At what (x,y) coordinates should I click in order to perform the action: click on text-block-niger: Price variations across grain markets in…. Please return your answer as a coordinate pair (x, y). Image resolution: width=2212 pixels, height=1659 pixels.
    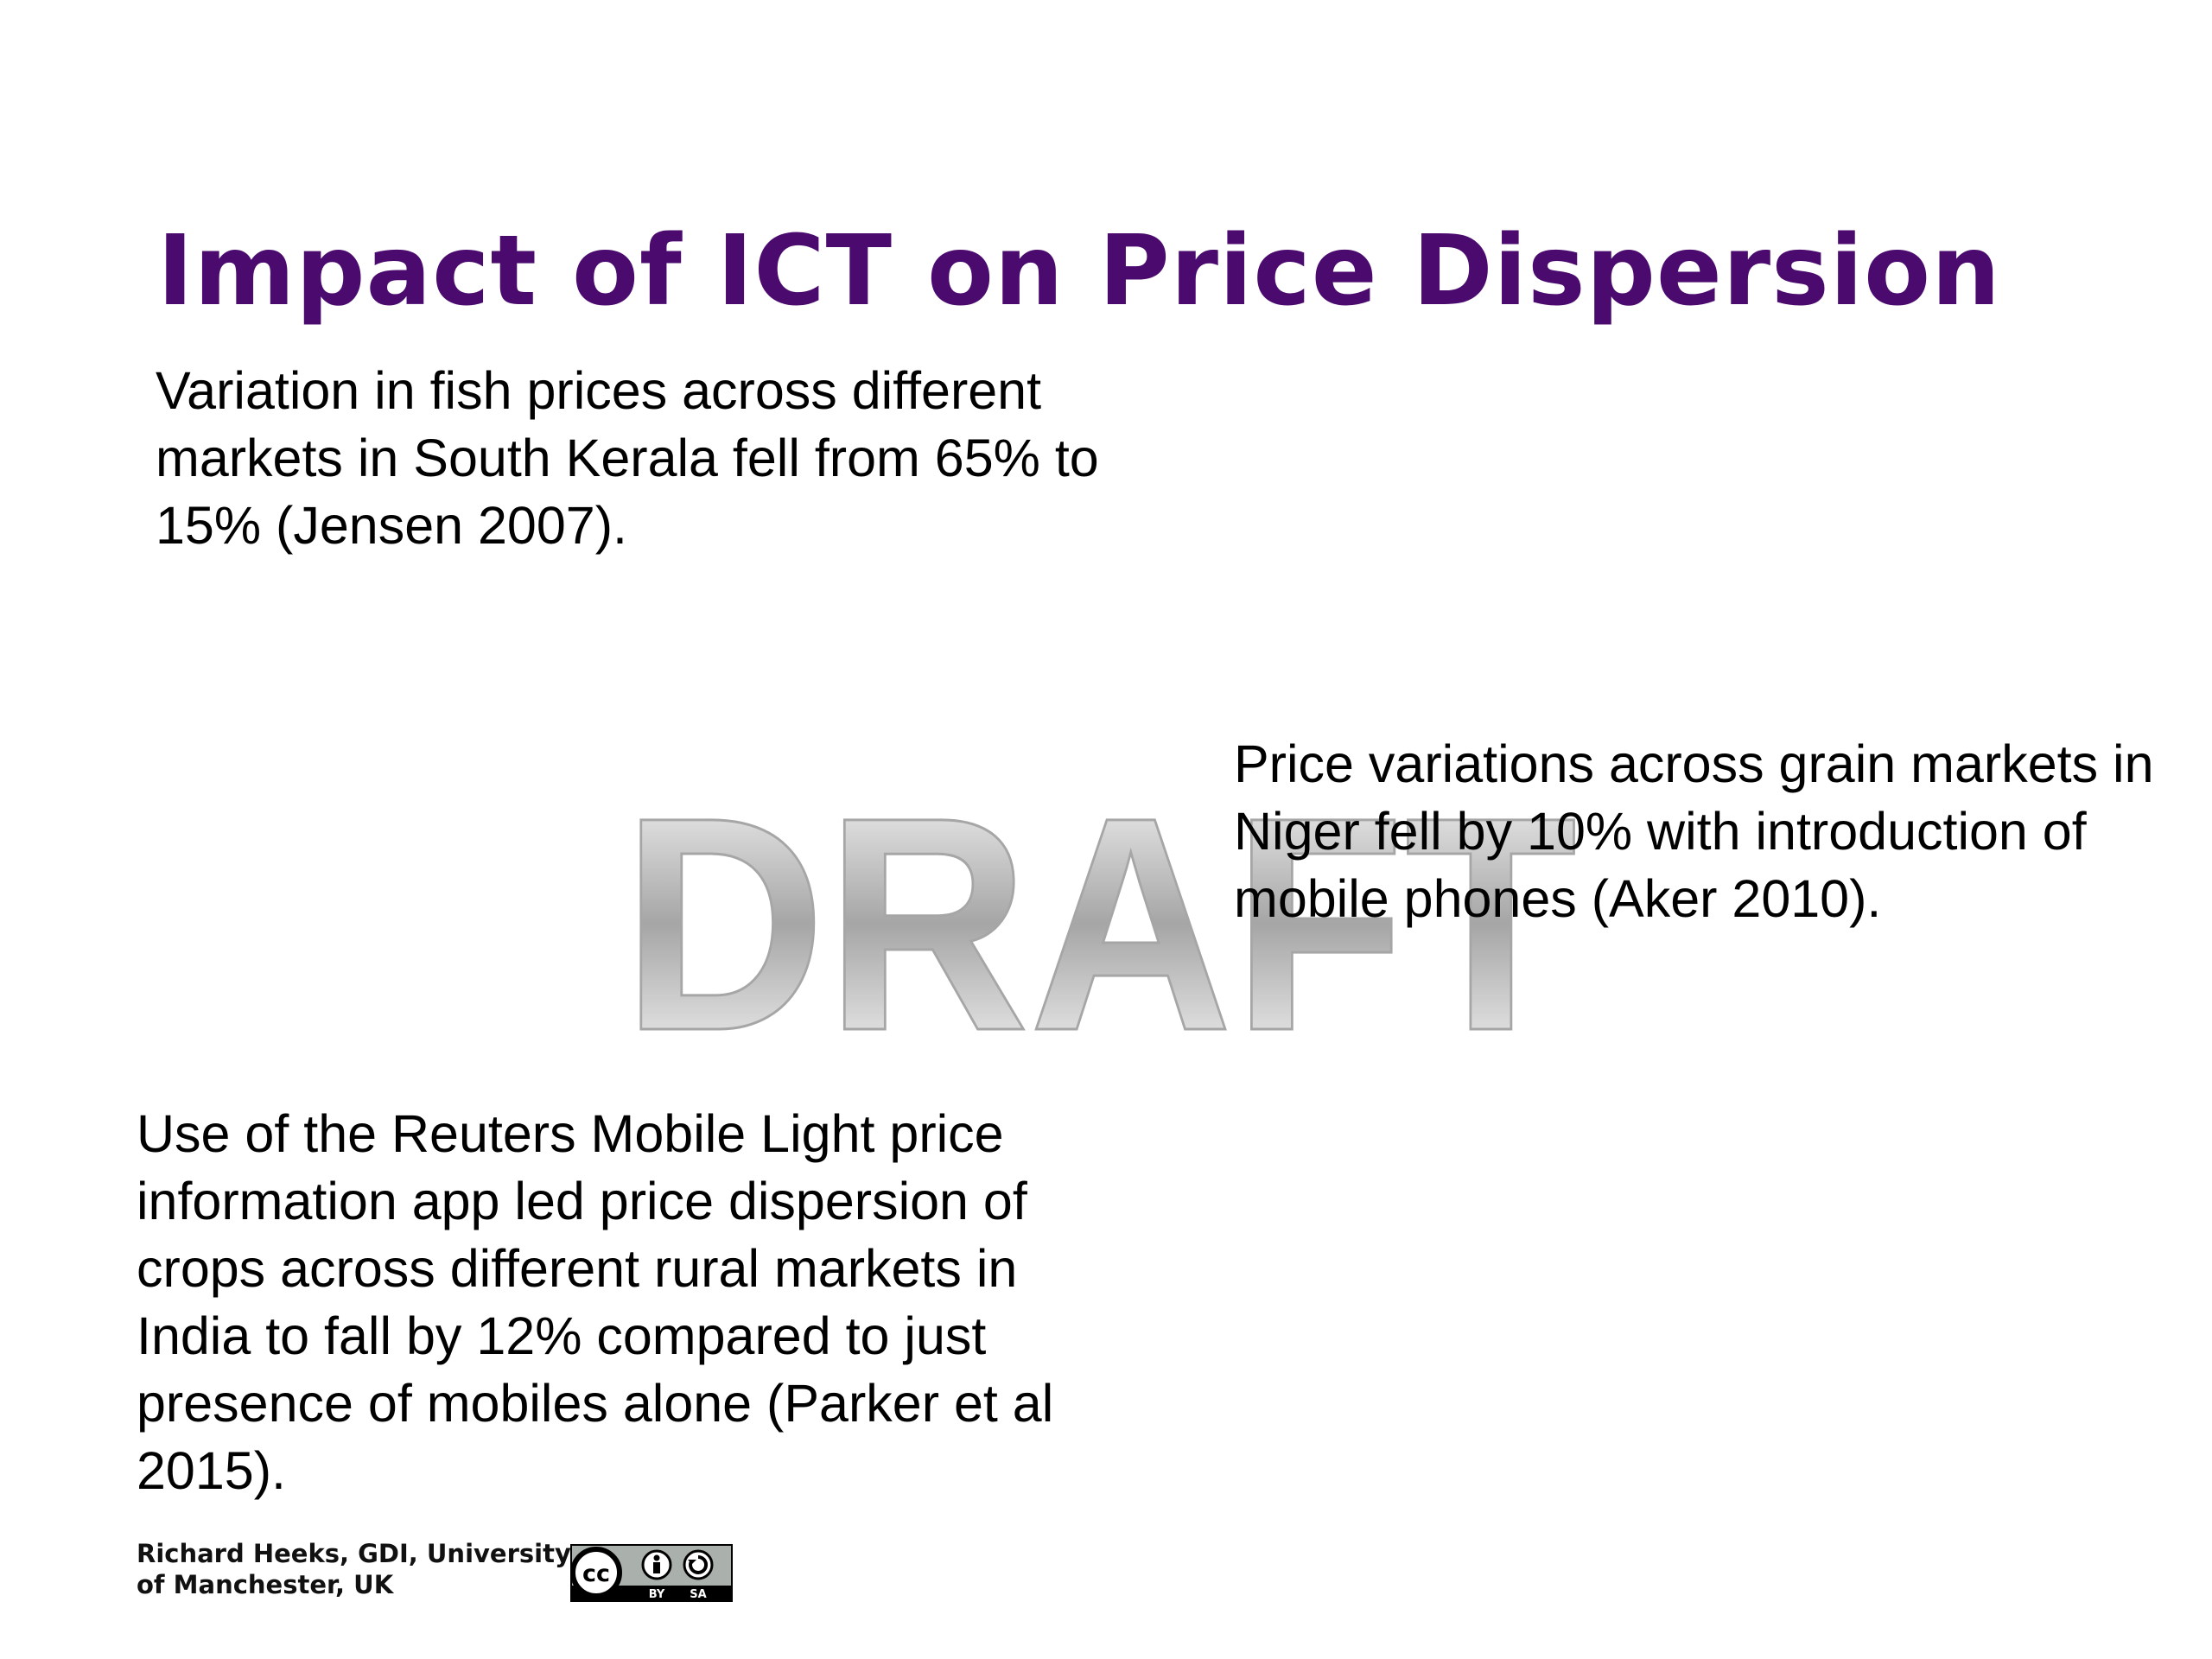
    Looking at the image, I should click on (1694, 831).